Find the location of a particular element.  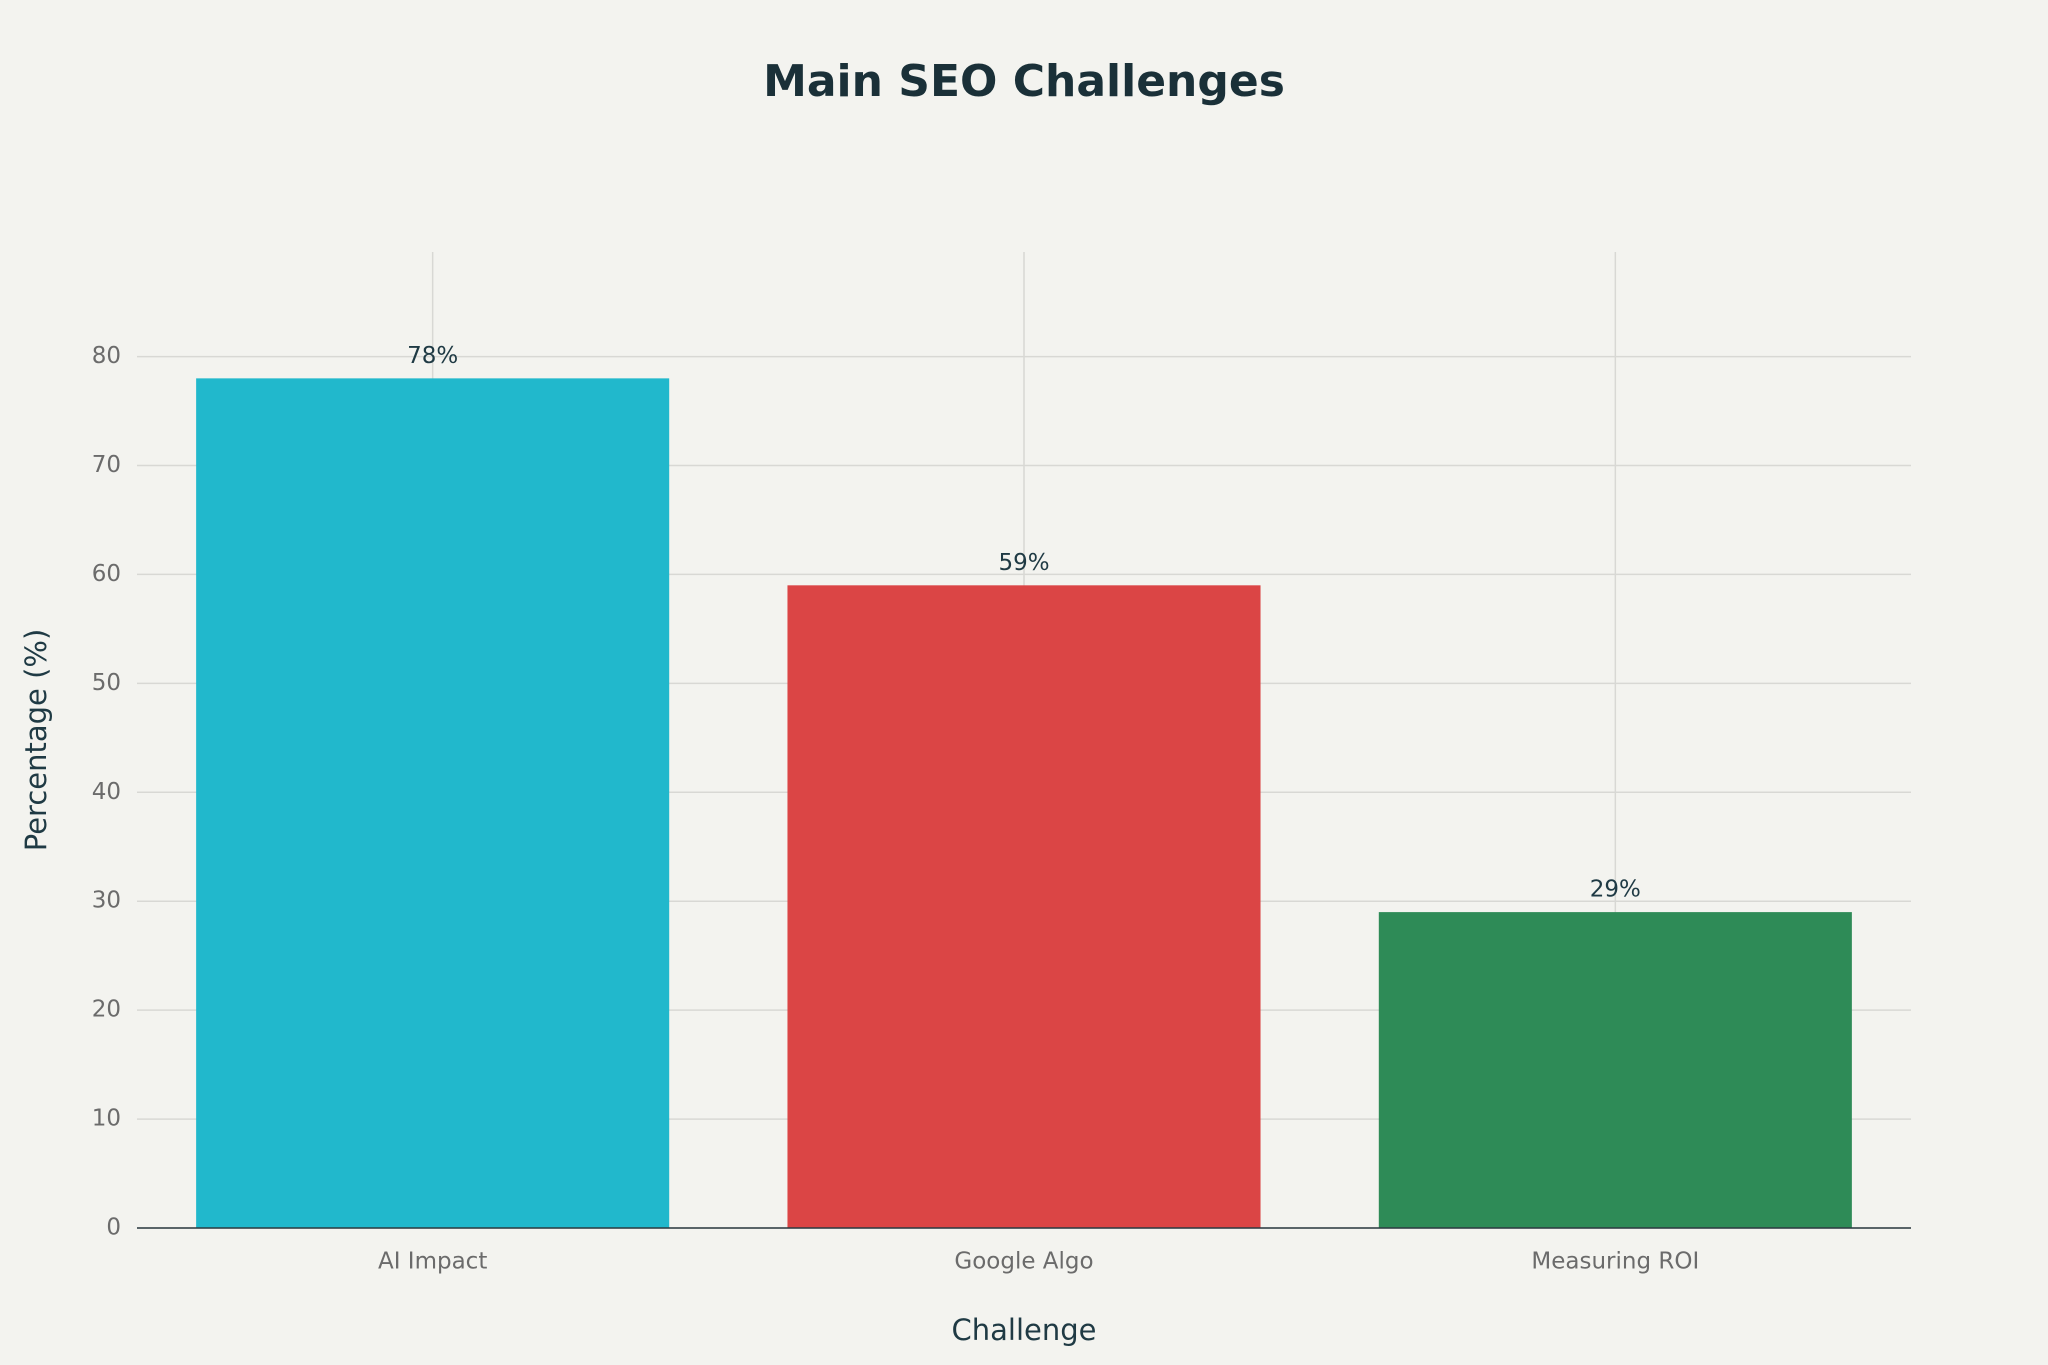

y-tick-label: 70 is located at coordinates (106, 465).